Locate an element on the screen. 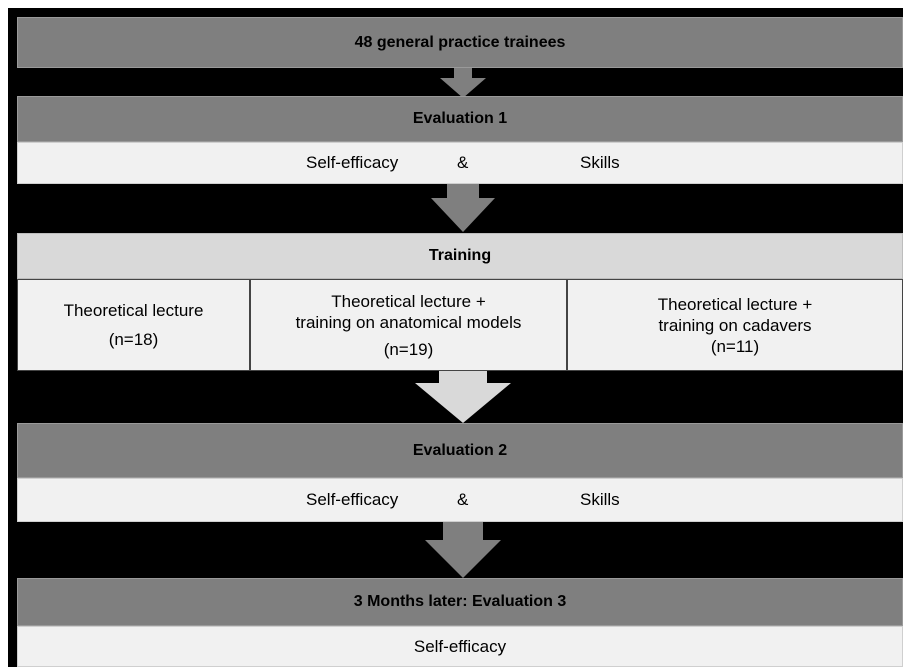  evaluation2-content: Self-efficacy & Skills is located at coordinates (460, 500).